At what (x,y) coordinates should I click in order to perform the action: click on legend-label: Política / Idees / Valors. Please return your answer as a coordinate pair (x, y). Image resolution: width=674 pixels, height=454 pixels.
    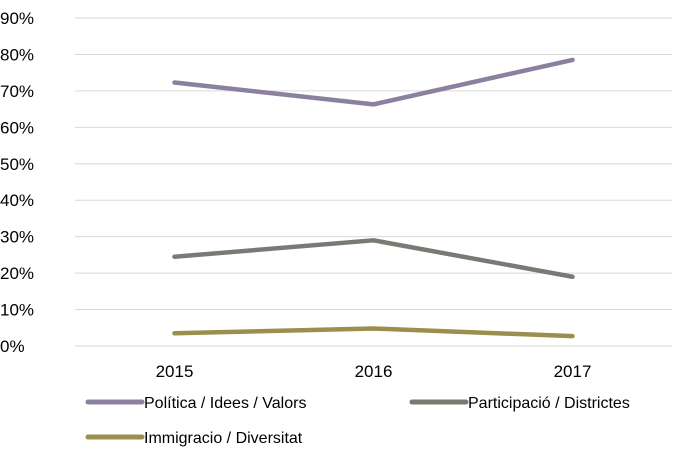
    Looking at the image, I should click on (225, 403).